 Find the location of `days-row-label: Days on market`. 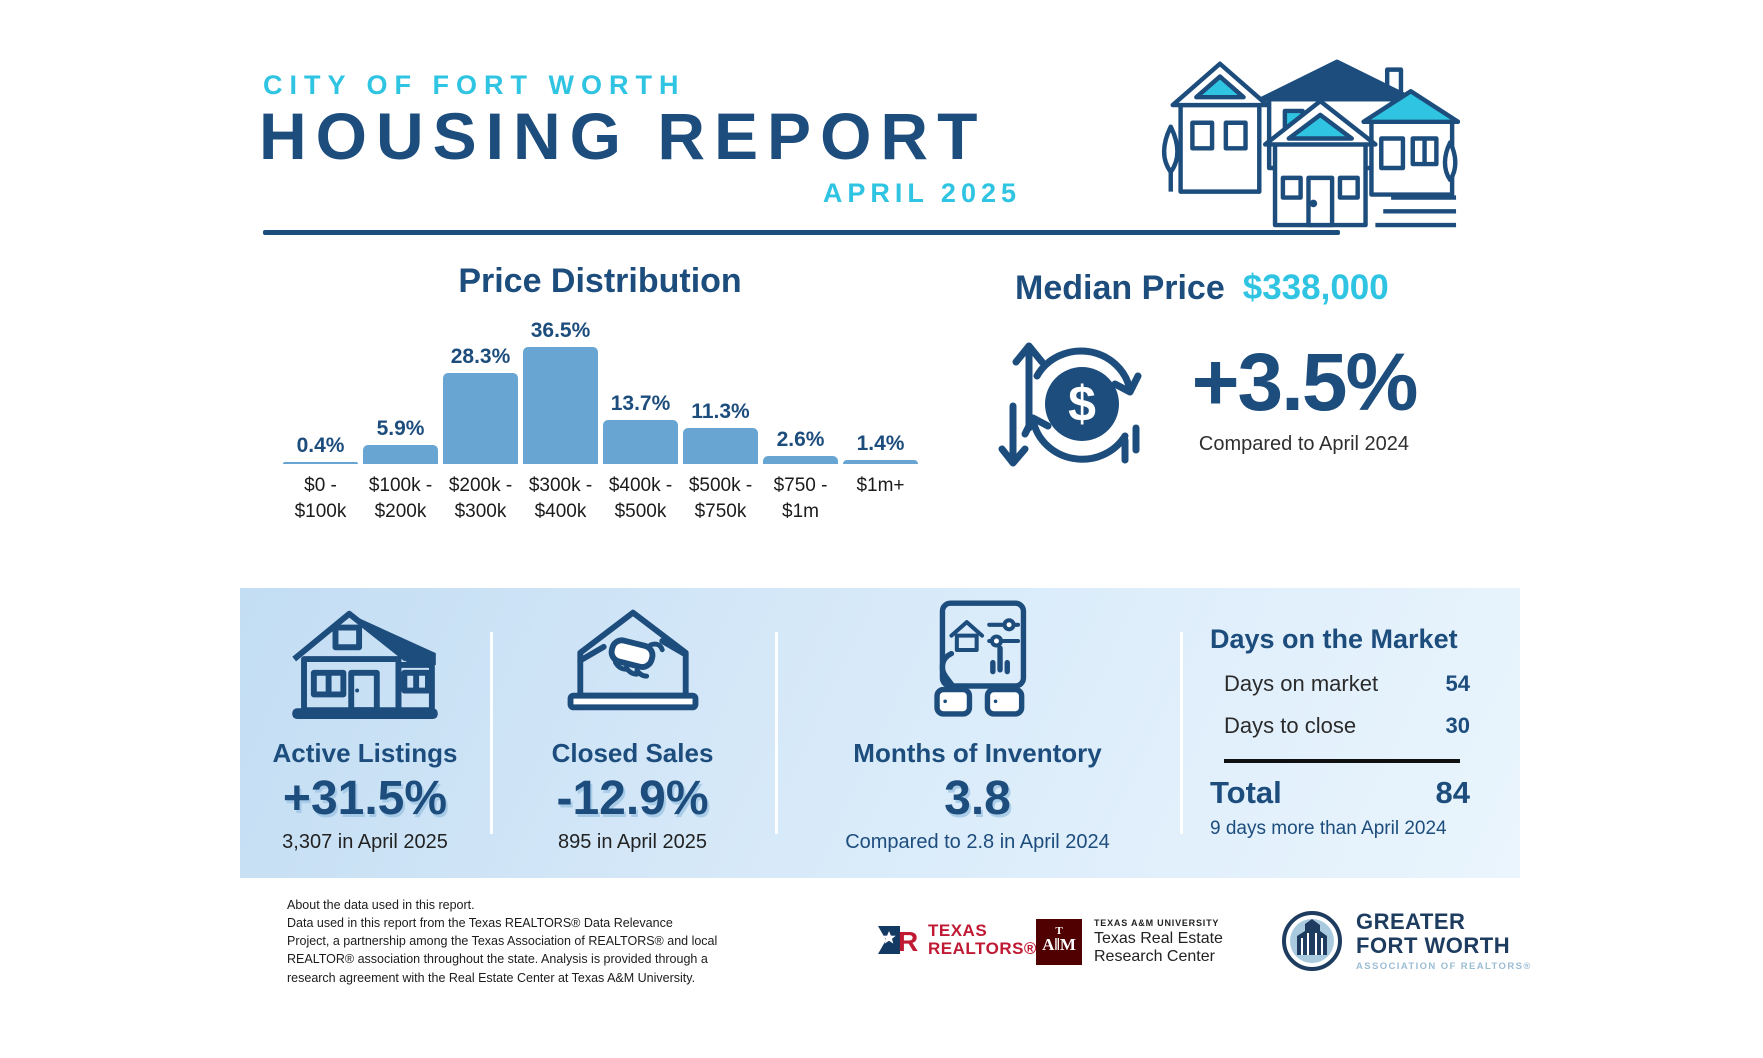

days-row-label: Days on market is located at coordinates (1301, 683).